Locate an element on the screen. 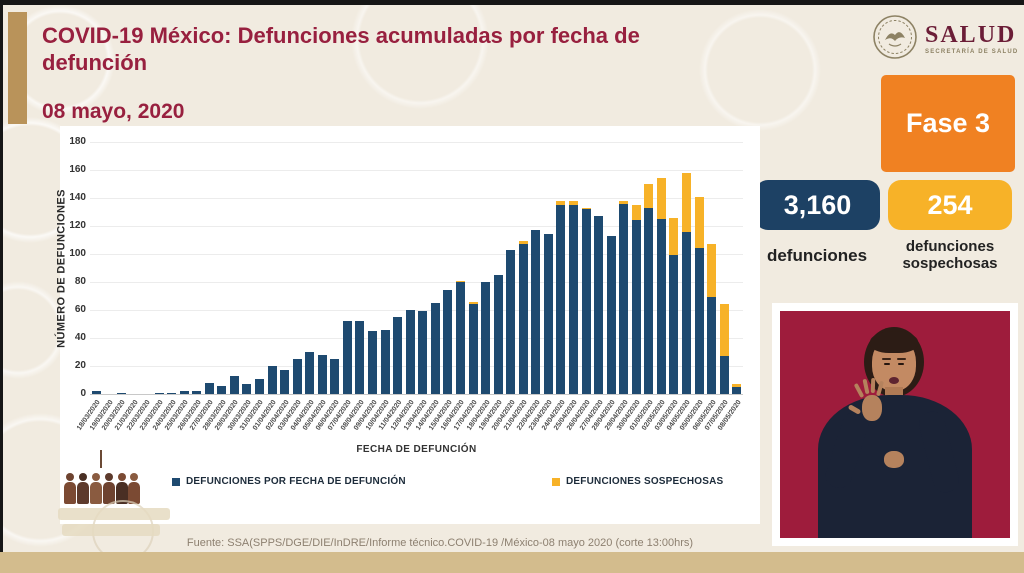 Image resolution: width=1024 pixels, height=573 pixels. sign-language-interpreter-video is located at coordinates (895, 424).